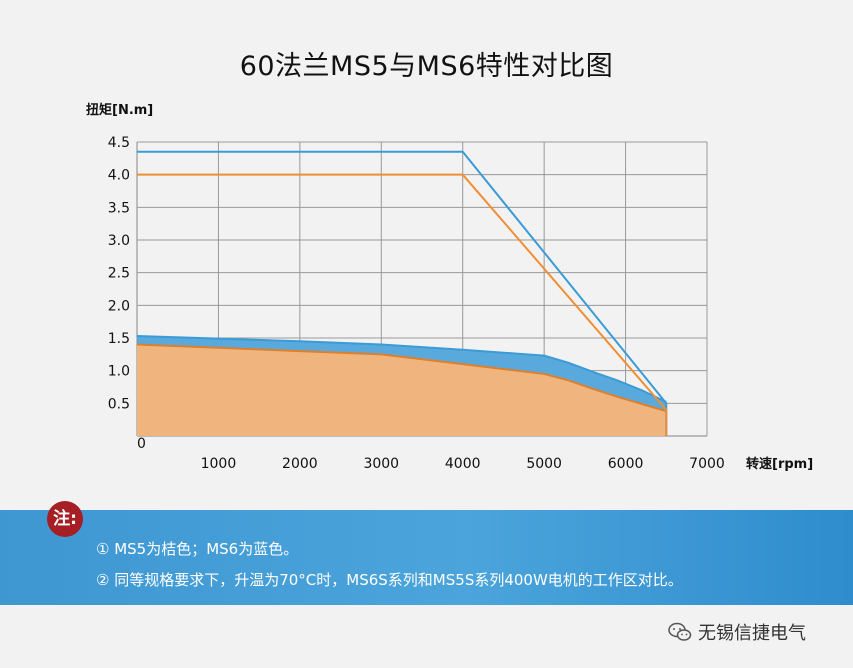  I want to click on y-ticks: 0.5 1.0 1.5 2.0 2.5 3.0 3.5 4.0 4.5, so click(119, 273).